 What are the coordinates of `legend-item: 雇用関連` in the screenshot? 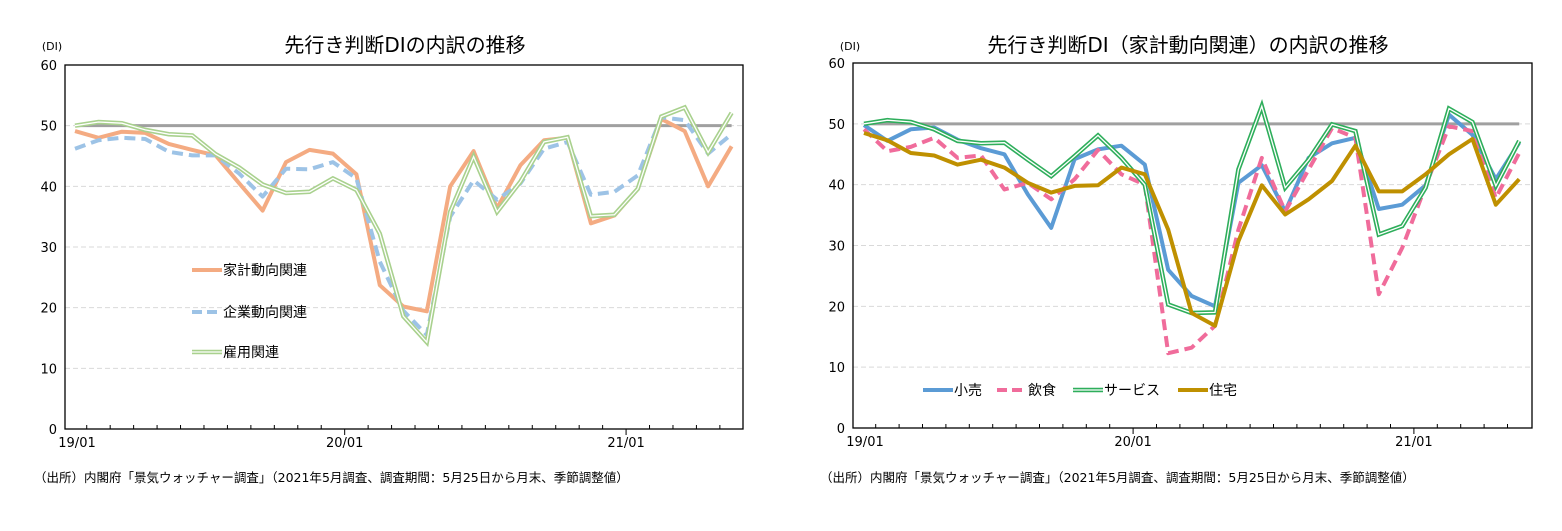 It's located at (235, 352).